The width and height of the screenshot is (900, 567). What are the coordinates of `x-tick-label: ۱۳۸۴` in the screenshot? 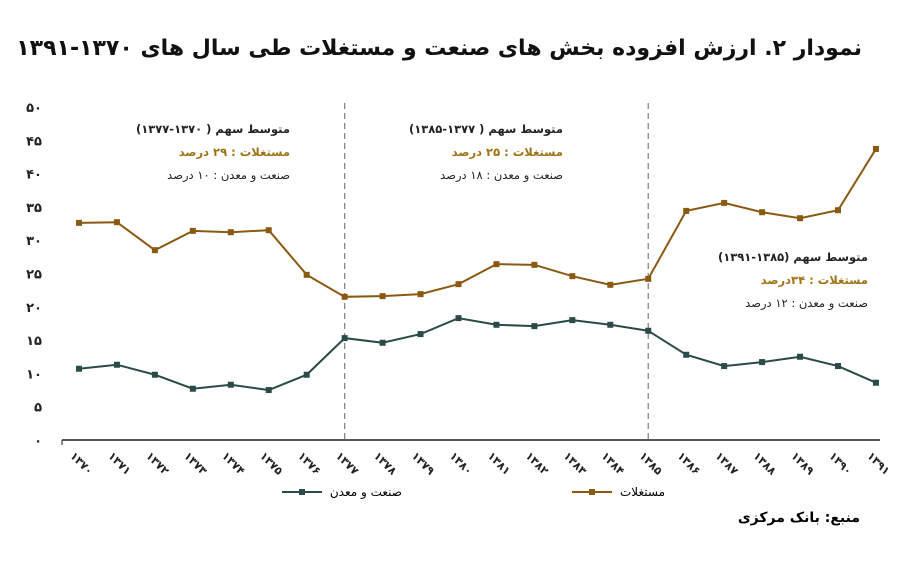 It's located at (613, 463).